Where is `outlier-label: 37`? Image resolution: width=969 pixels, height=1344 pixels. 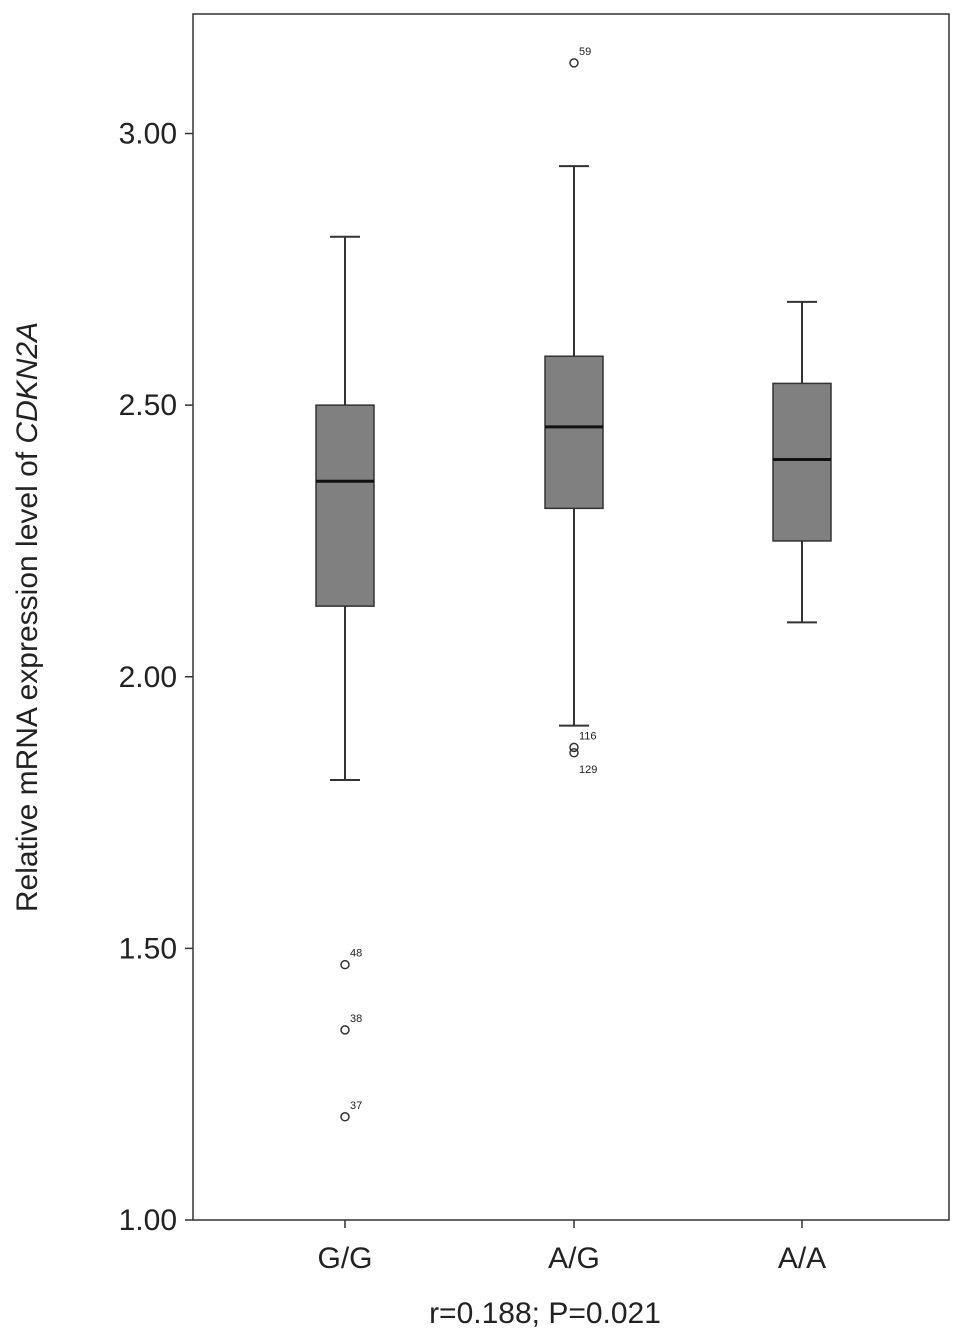 outlier-label: 37 is located at coordinates (356, 1106).